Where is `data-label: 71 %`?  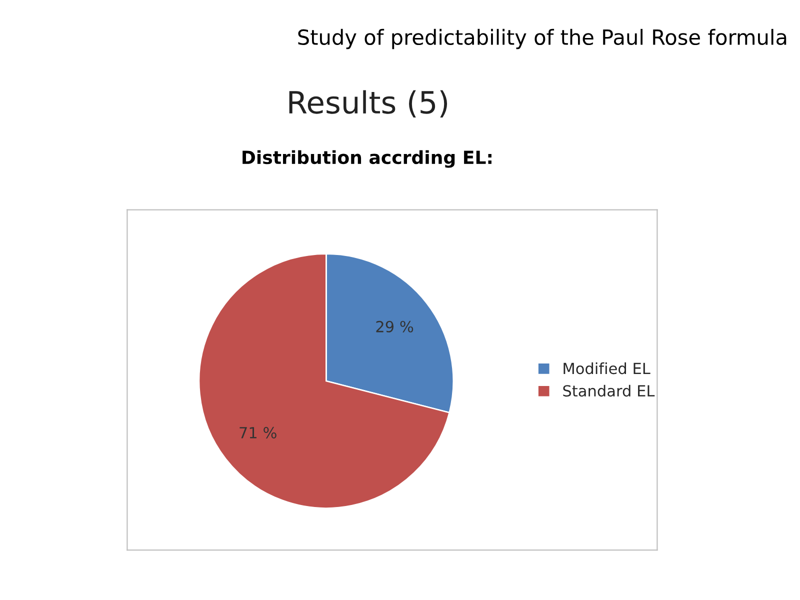
data-label: 71 % is located at coordinates (258, 432).